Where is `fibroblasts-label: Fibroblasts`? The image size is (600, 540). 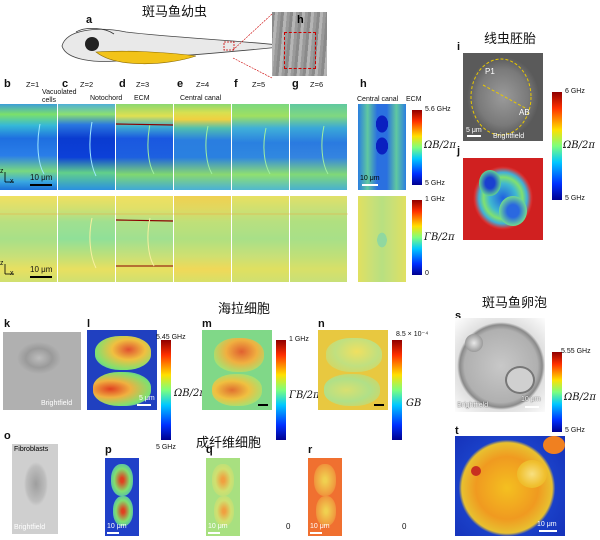 fibroblasts-label: Fibroblasts is located at coordinates (31, 449).